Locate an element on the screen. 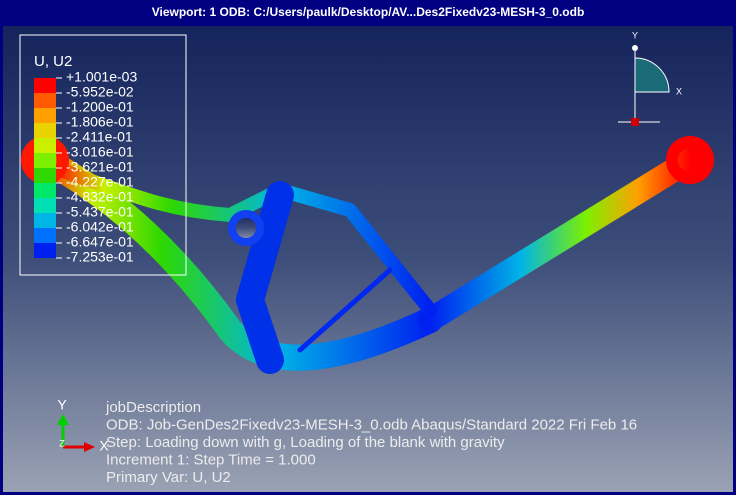 The height and width of the screenshot is (500, 736). legend-box is located at coordinates (103, 155).